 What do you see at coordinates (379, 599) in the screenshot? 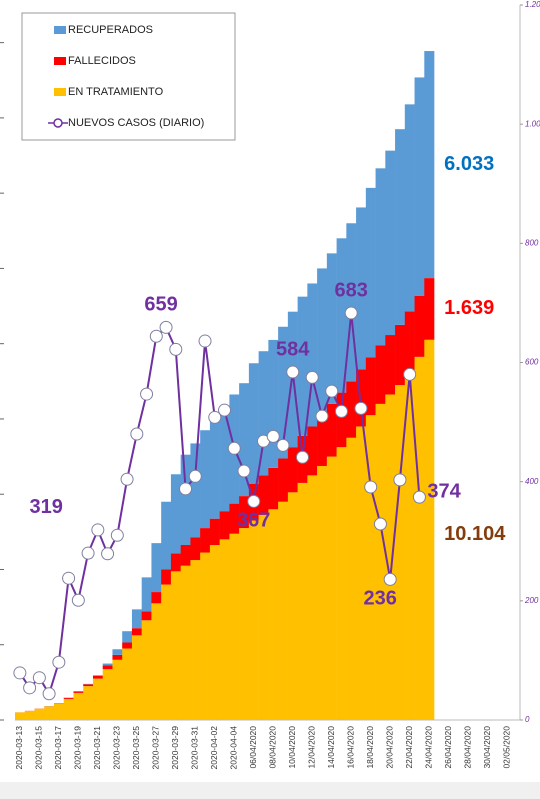
I see `value-label: 236` at bounding box center [379, 599].